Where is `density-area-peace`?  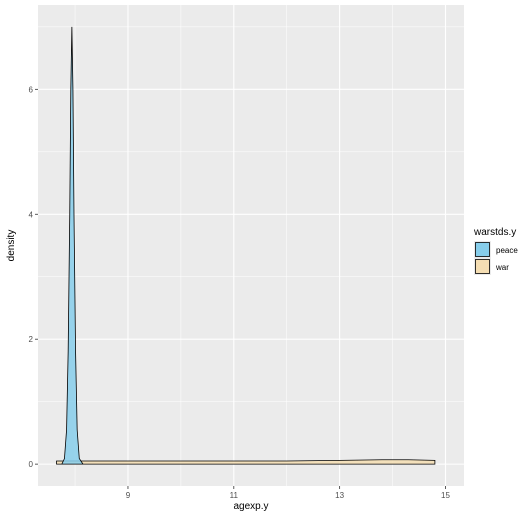 density-area-peace is located at coordinates (72, 245).